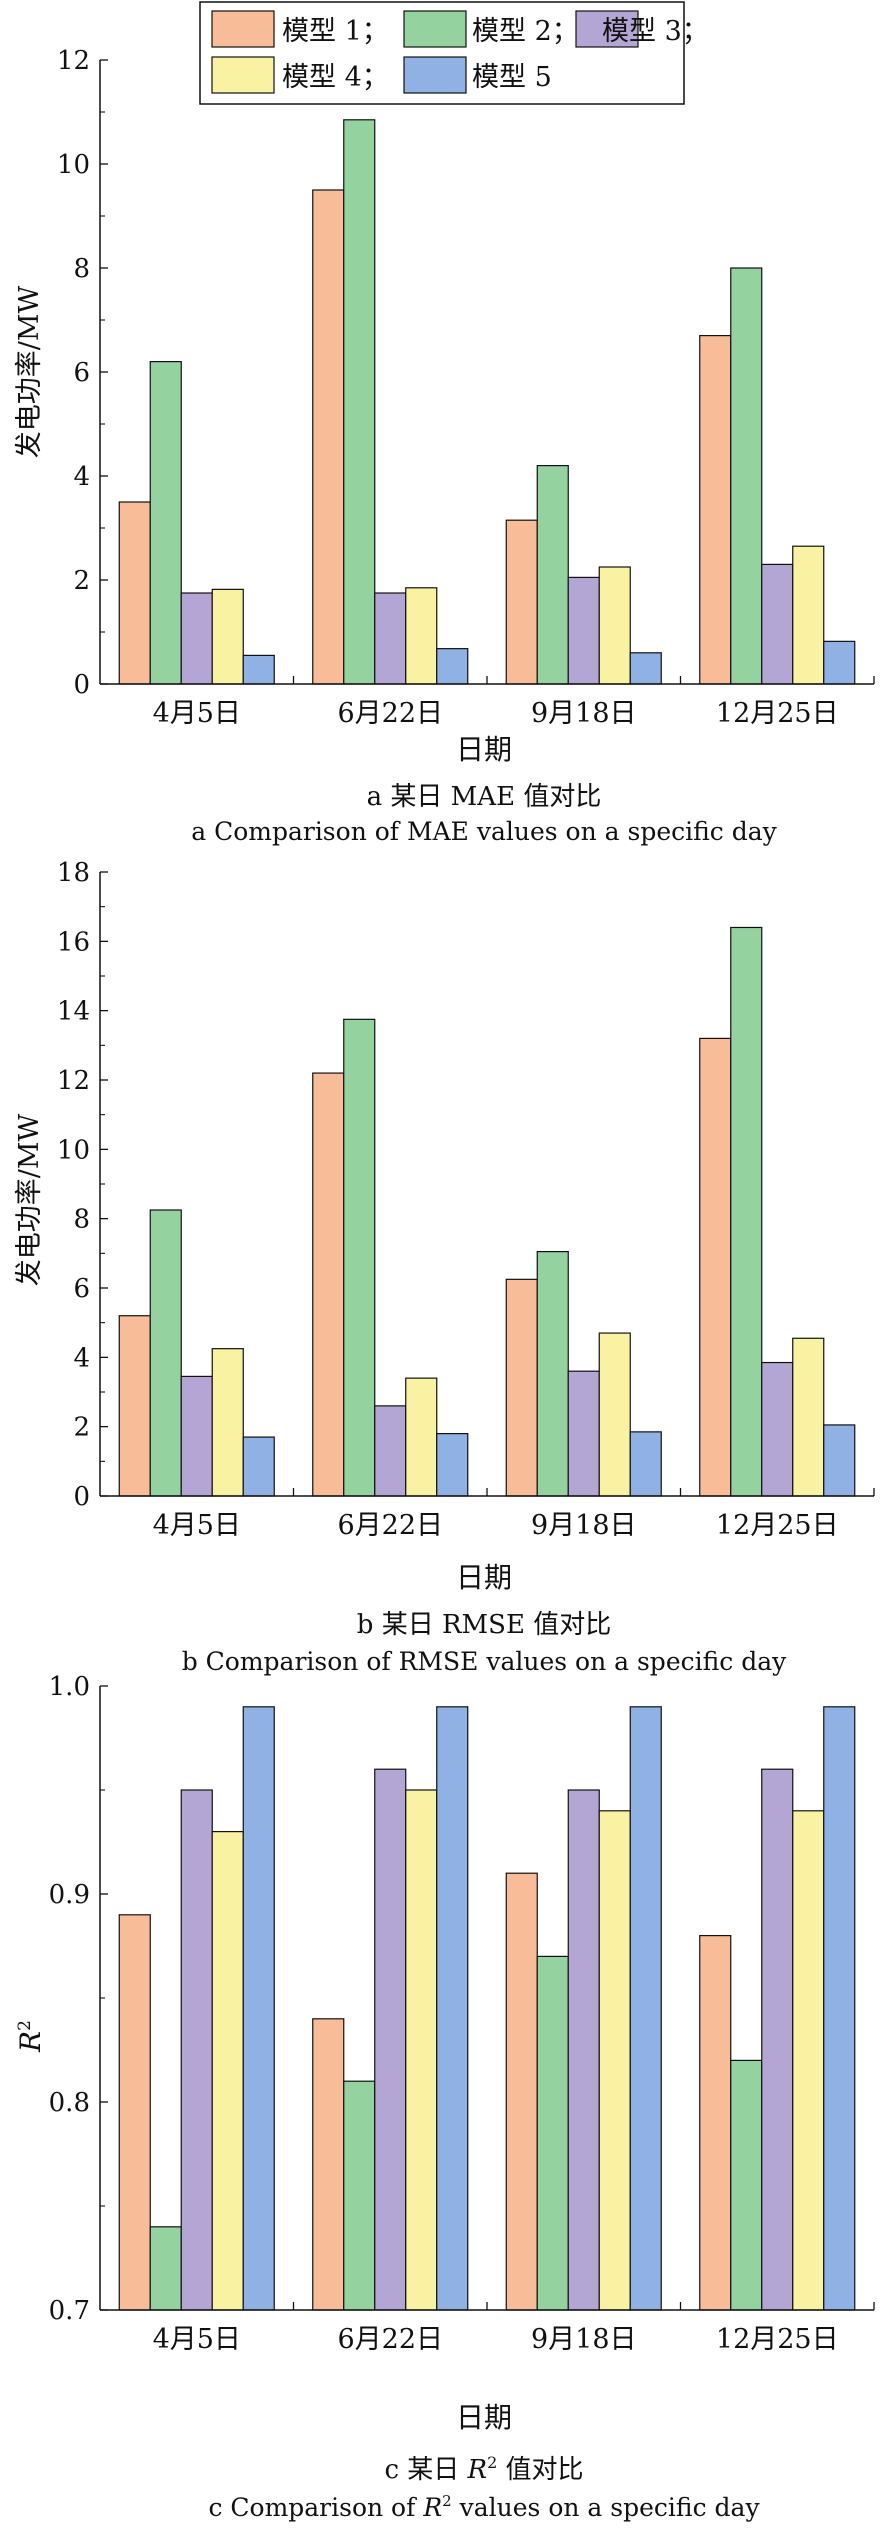  Describe the element at coordinates (30, 2036) in the screenshot. I see `chart-r2-ylabel: R2` at that location.